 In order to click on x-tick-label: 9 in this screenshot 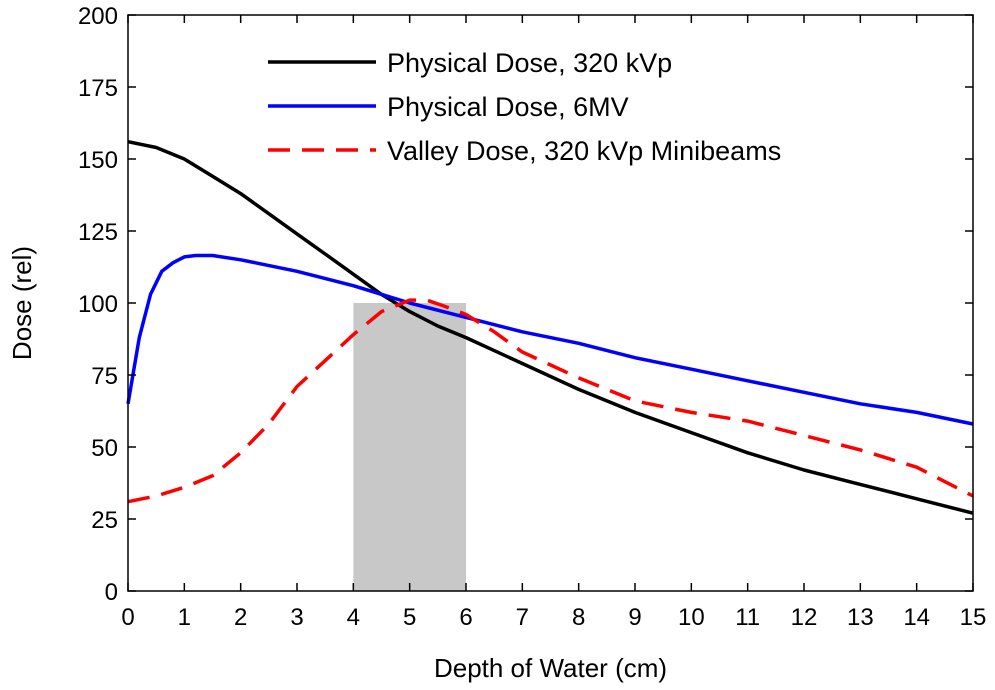, I will do `click(634, 617)`.